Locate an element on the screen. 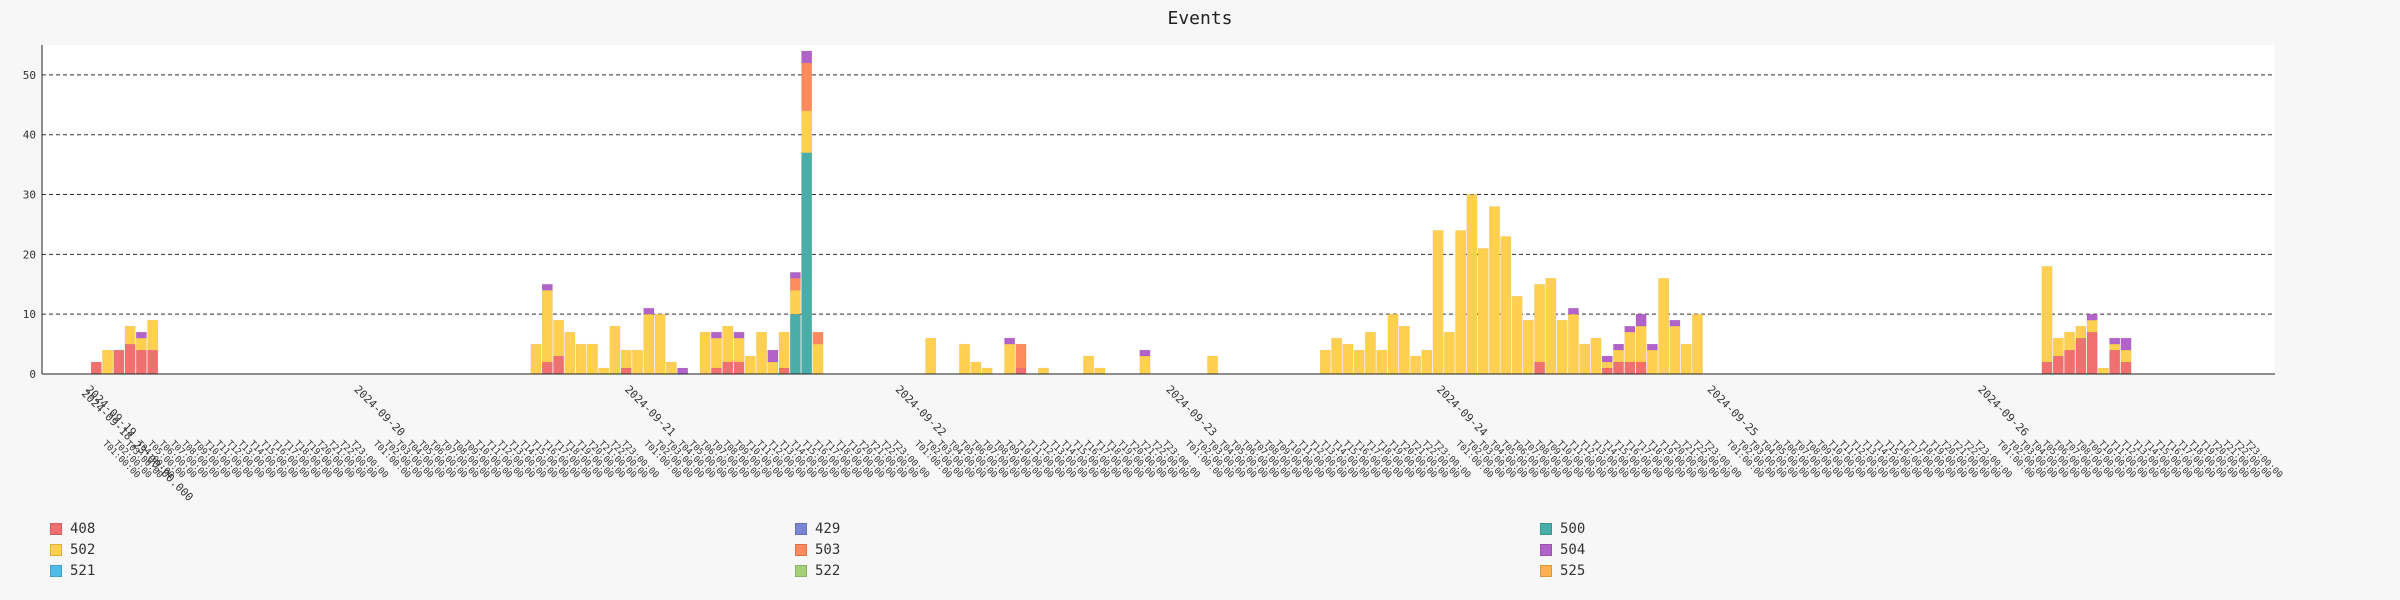 The image size is (2400, 600). legend-label: 408 is located at coordinates (83, 529).